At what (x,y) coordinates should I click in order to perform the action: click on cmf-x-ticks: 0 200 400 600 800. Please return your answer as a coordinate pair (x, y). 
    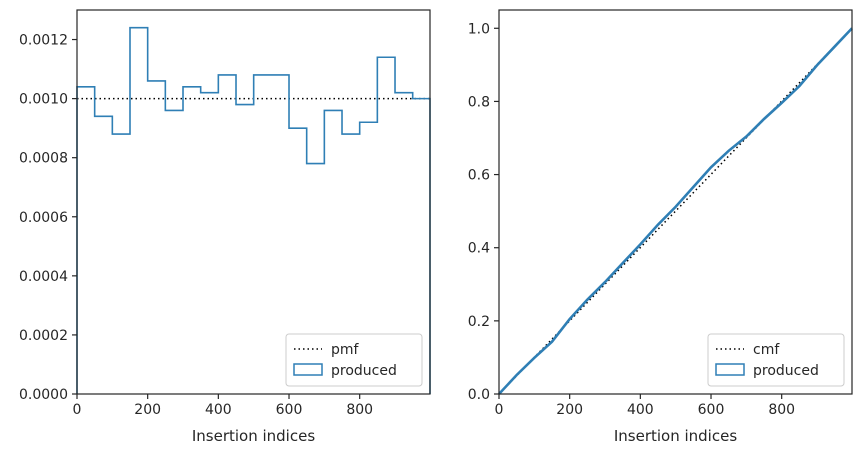
    Looking at the image, I should click on (645, 406).